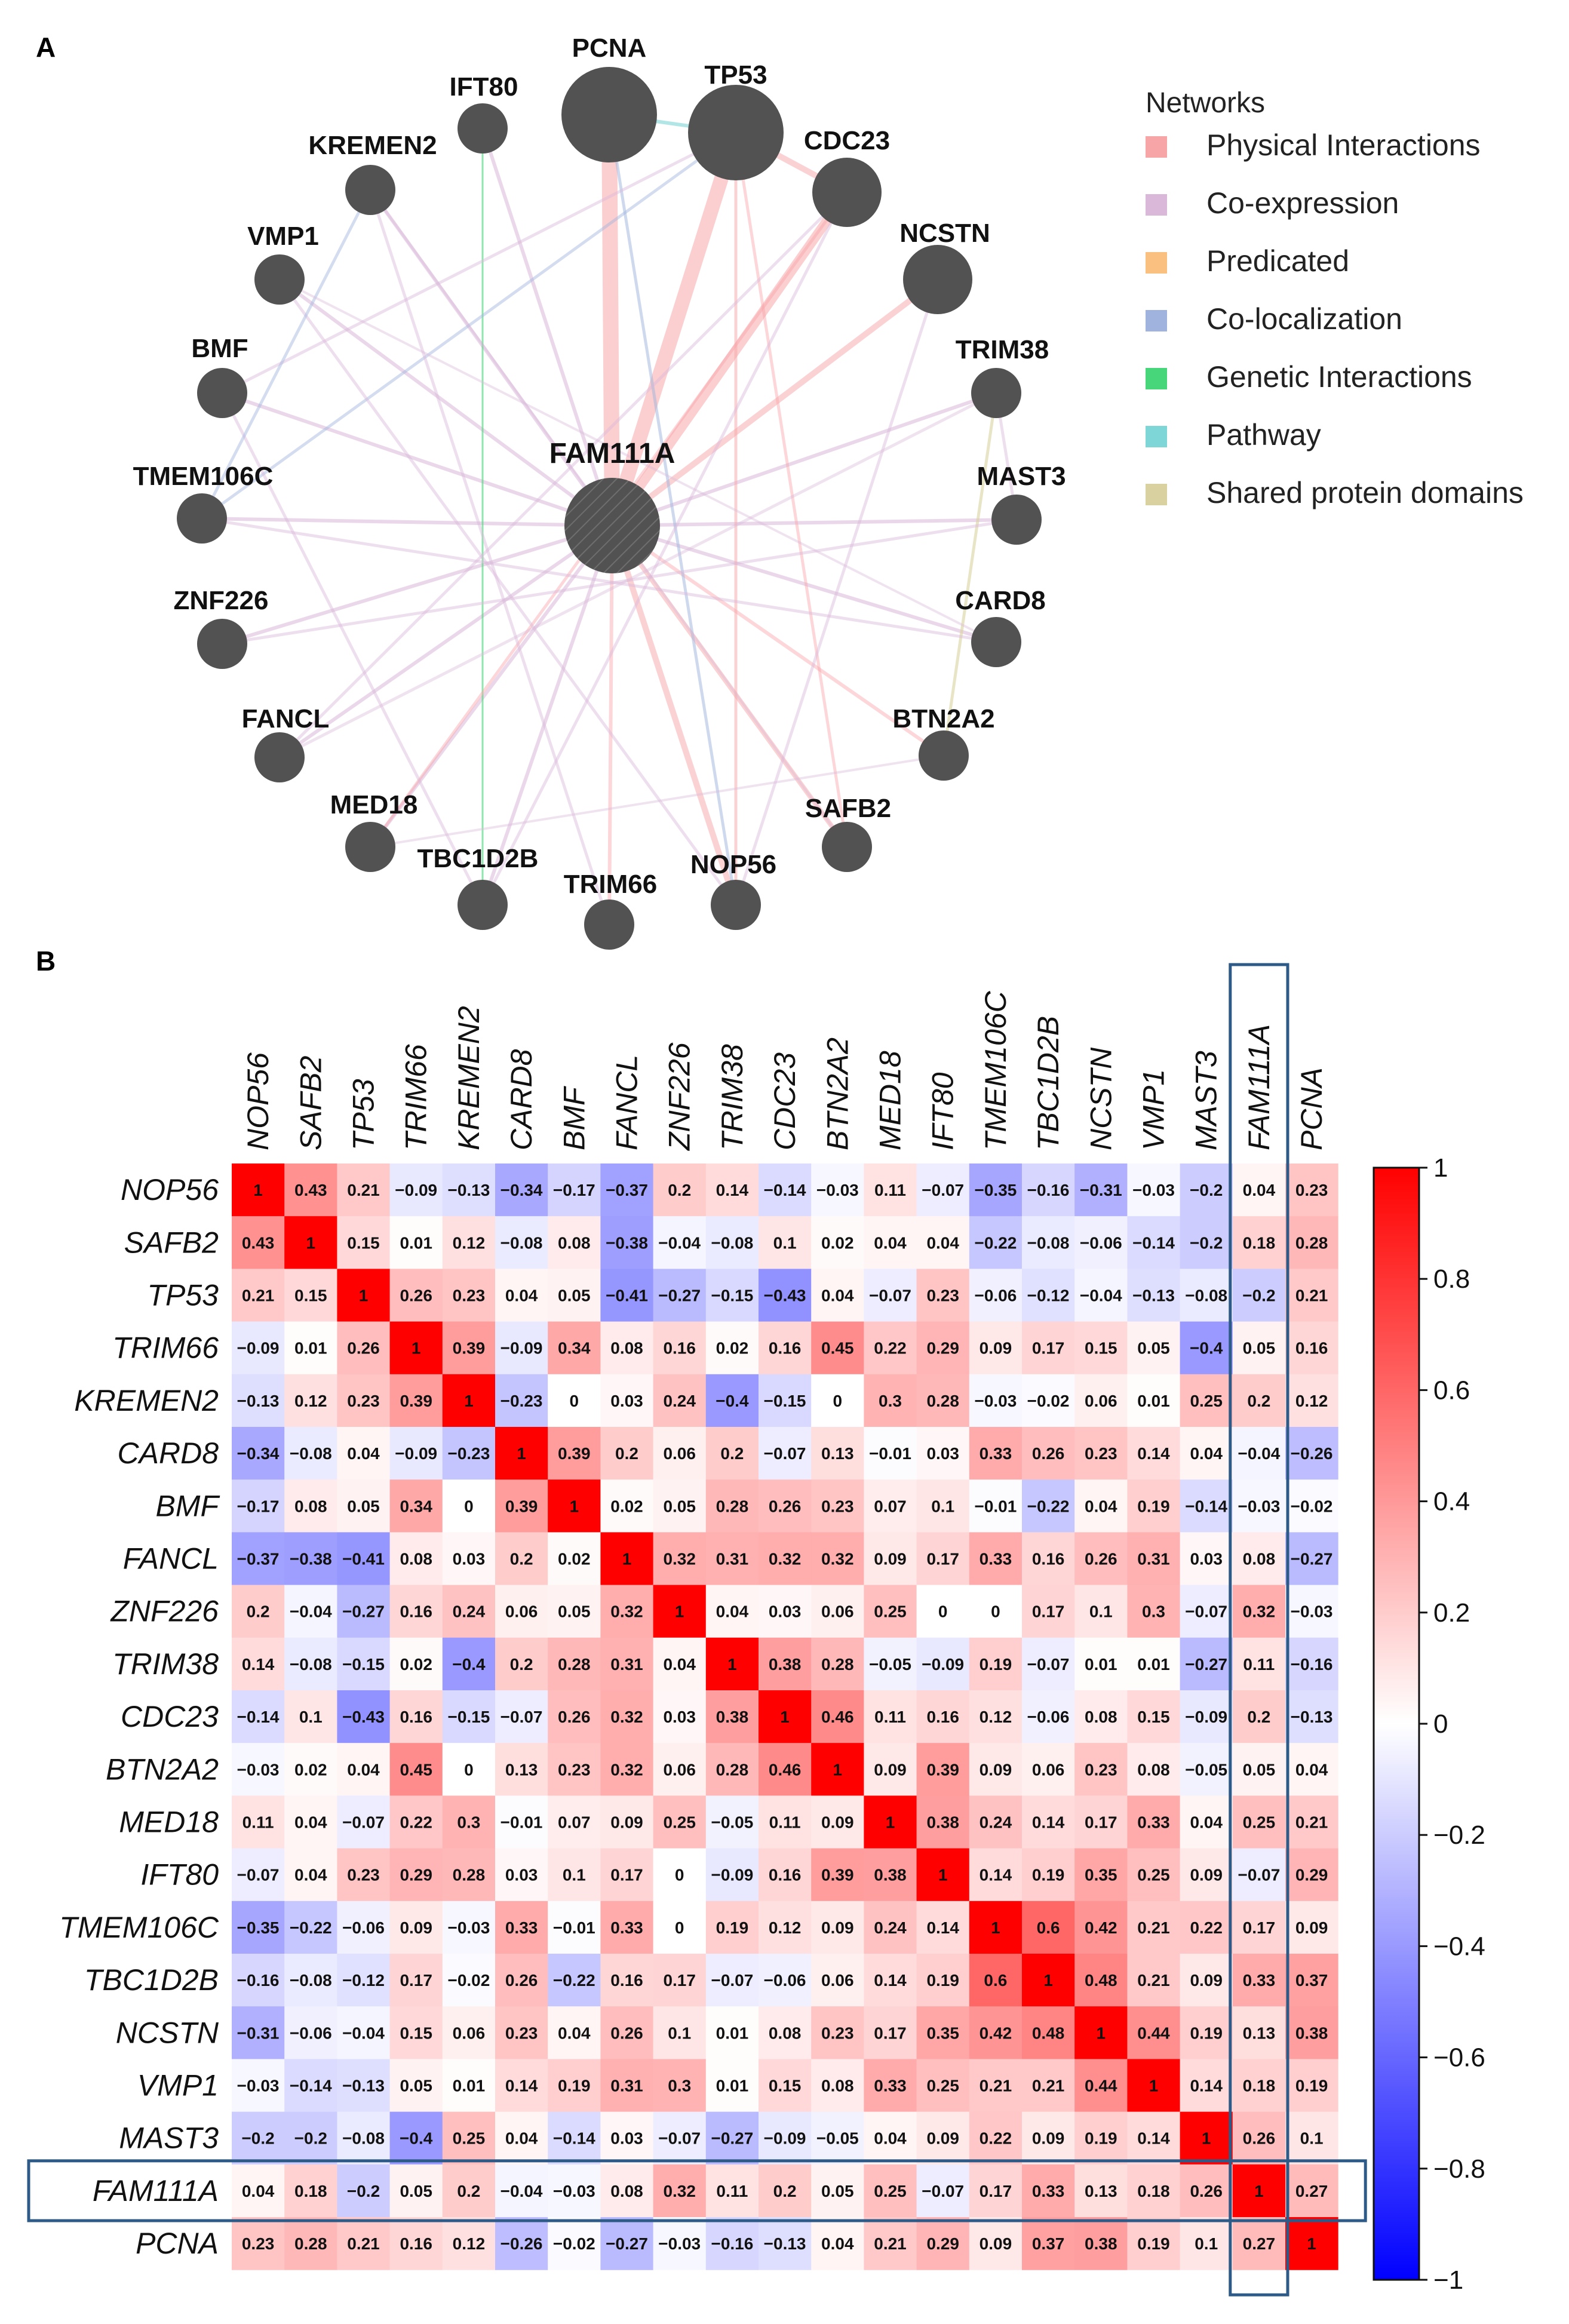  I want to click on heatmap-value-safb2-med18: 0.04, so click(890, 1242).